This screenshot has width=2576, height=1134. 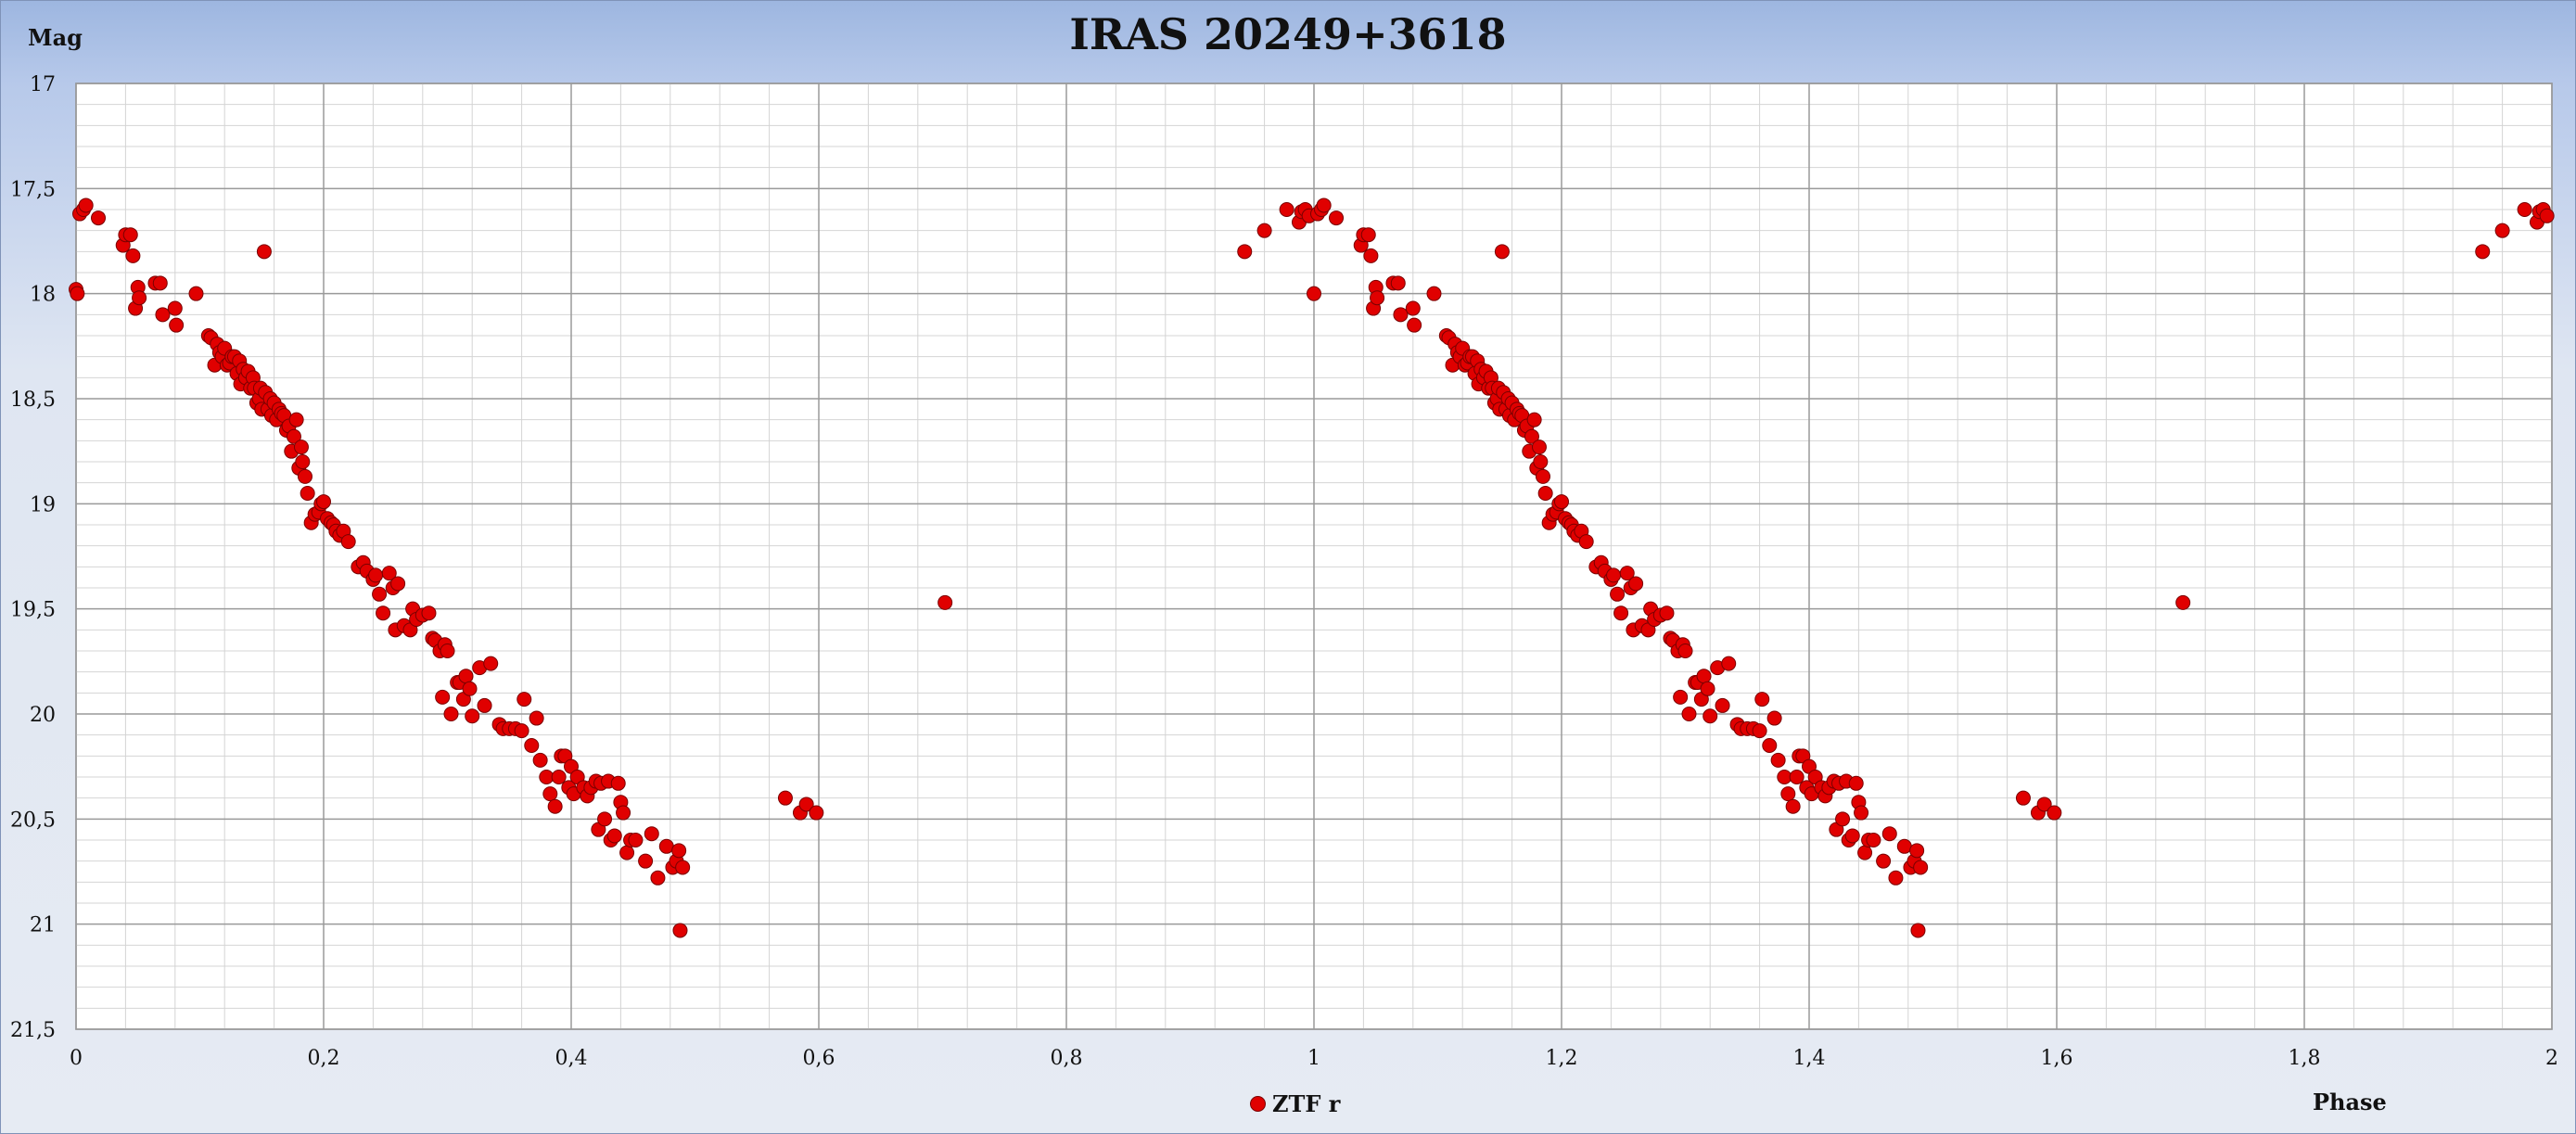 What do you see at coordinates (571, 1058) in the screenshot?
I see `x-tick-label: 0,4` at bounding box center [571, 1058].